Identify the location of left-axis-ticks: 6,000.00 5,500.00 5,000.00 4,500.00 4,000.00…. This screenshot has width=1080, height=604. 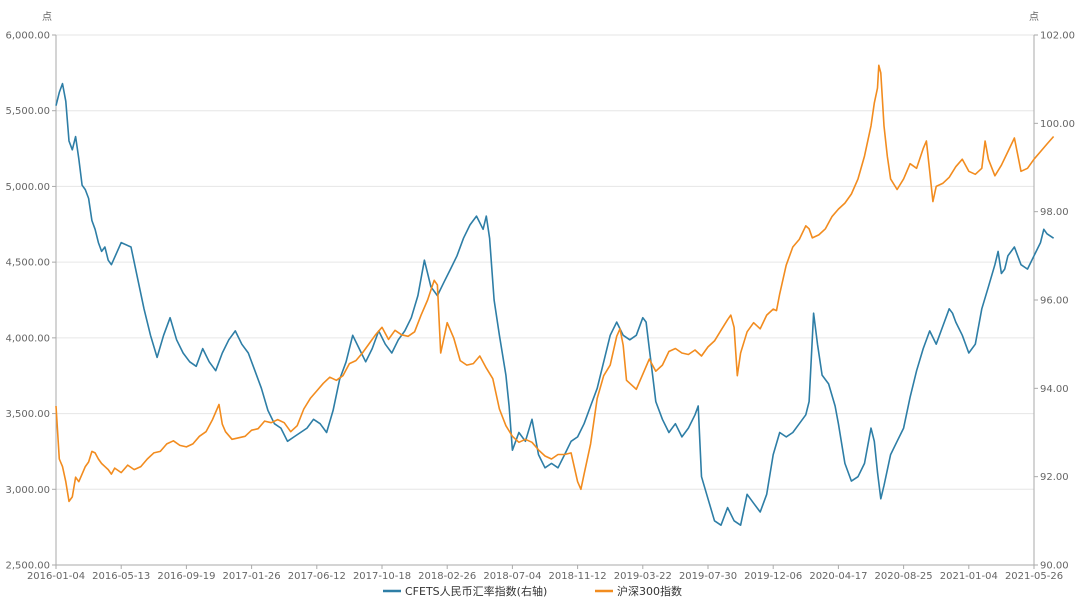
(30, 301).